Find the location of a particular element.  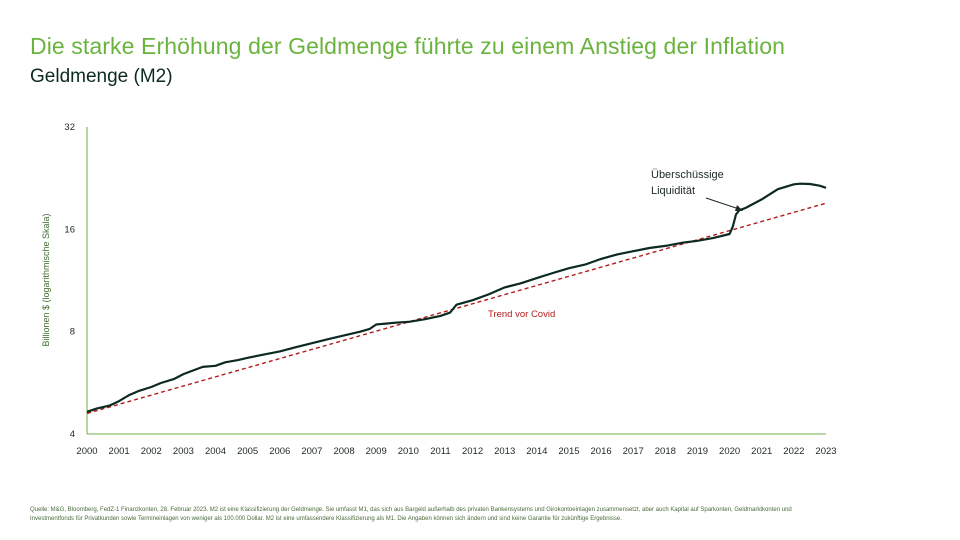

annotation-arrowhead is located at coordinates (739, 208).